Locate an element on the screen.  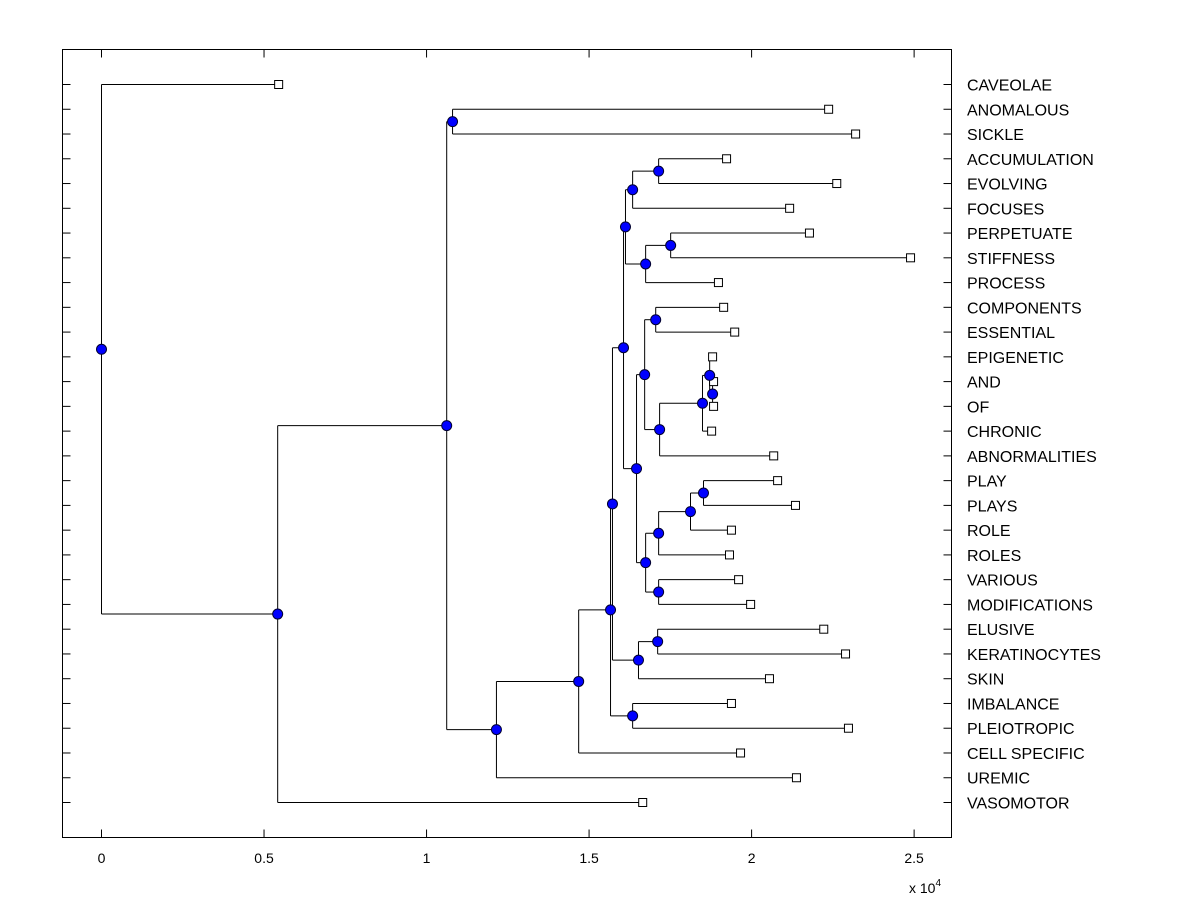
leaf-label: FOCUSES is located at coordinates (1005, 209).